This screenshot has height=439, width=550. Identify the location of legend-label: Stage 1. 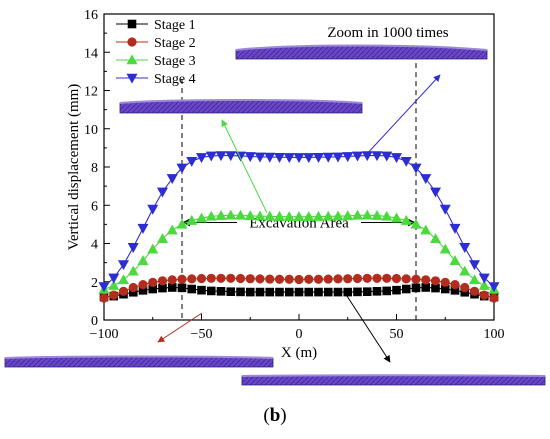
(175, 25).